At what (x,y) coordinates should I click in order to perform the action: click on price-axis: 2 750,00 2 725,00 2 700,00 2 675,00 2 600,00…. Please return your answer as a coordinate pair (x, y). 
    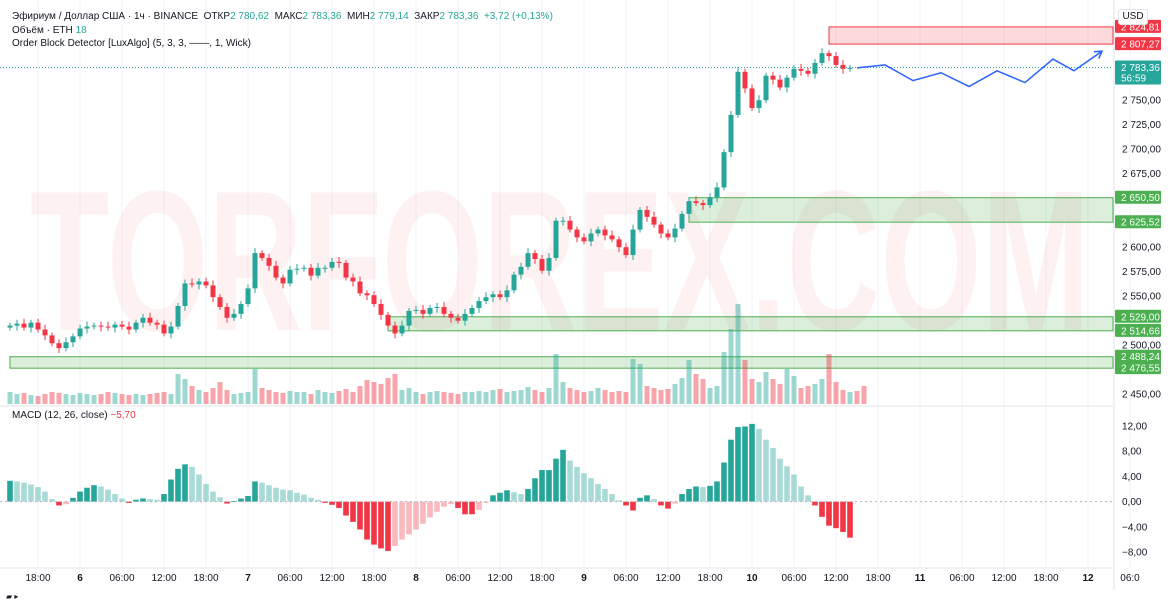
    Looking at the image, I should click on (1141, 327).